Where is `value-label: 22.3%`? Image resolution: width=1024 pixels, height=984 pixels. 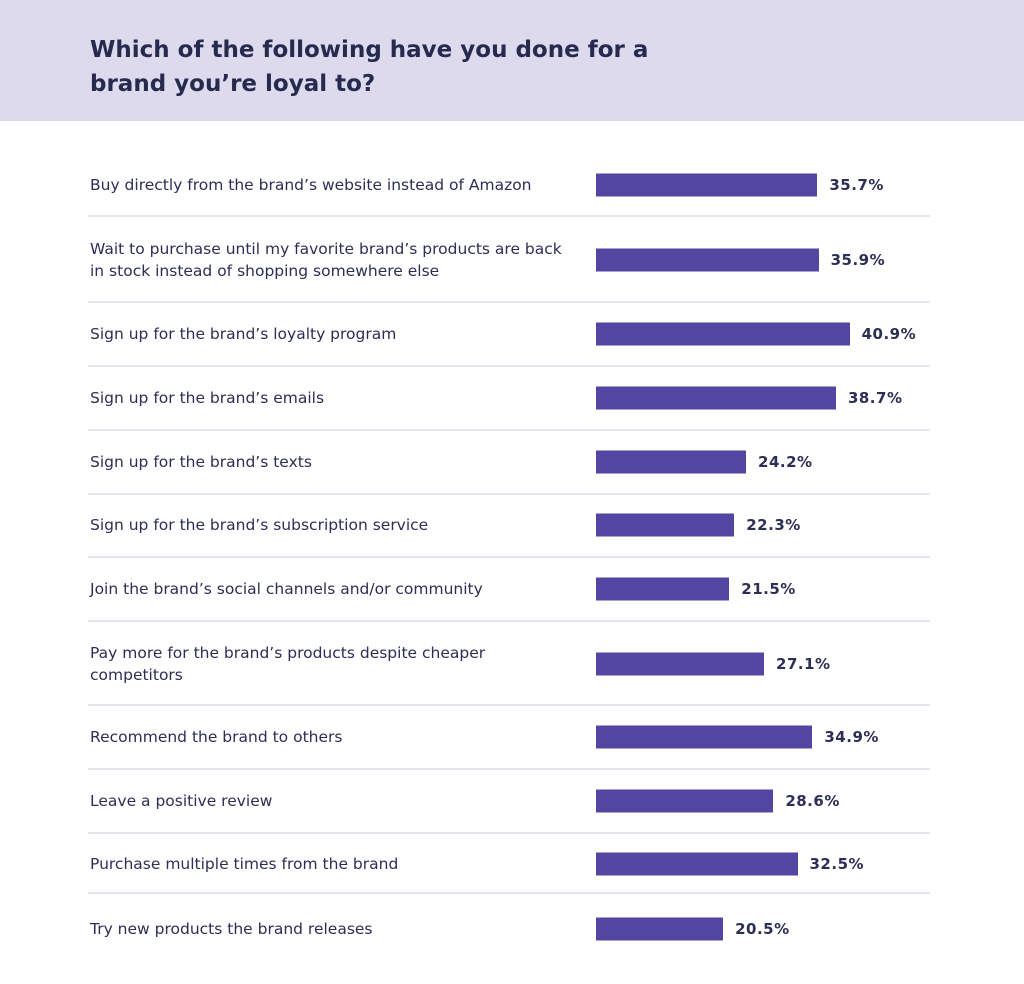 value-label: 22.3% is located at coordinates (773, 525).